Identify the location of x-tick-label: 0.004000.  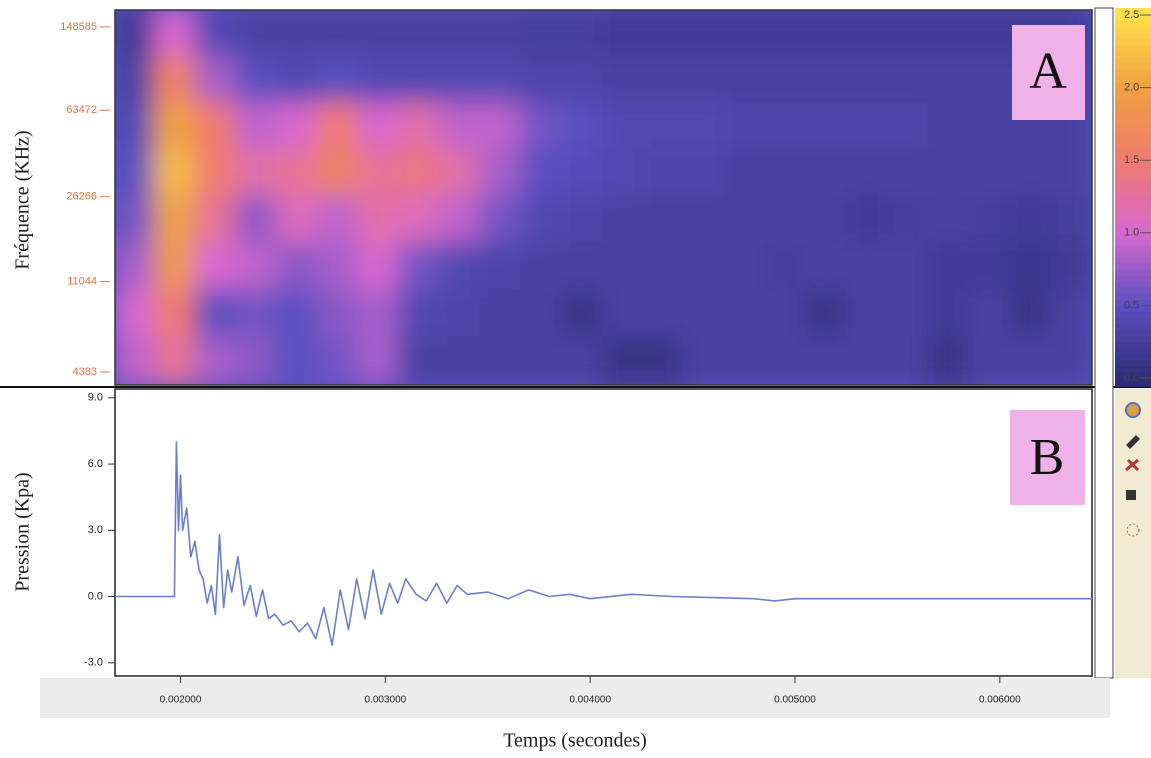
(590, 700).